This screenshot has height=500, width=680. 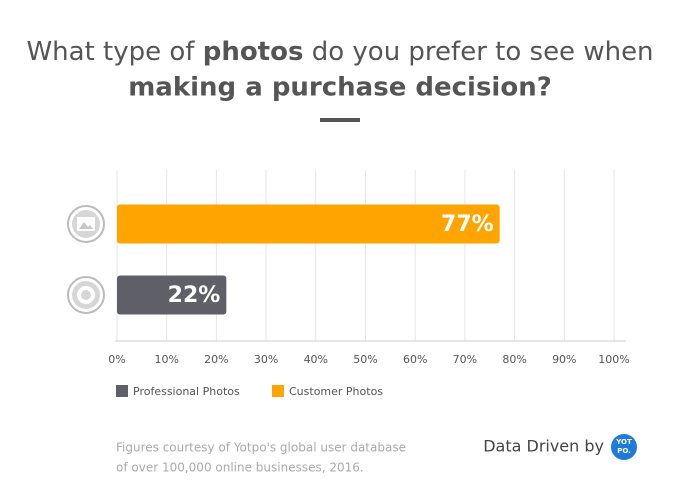 What do you see at coordinates (216, 359) in the screenshot?
I see `x-tick-label: 20%` at bounding box center [216, 359].